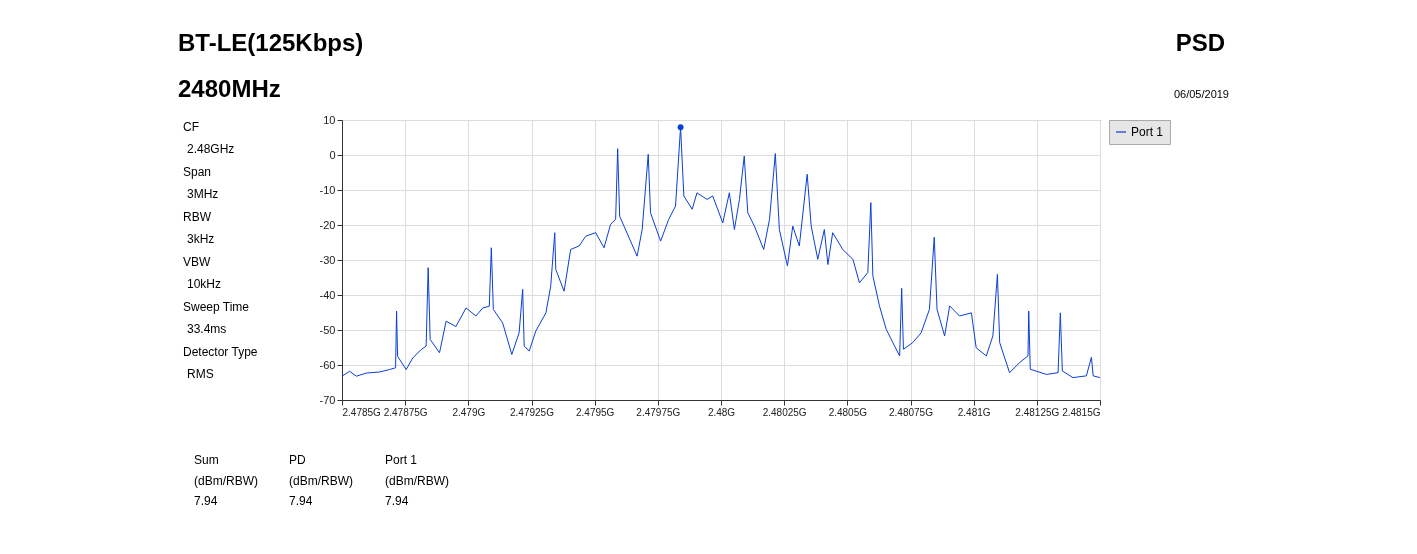  What do you see at coordinates (216, 307) in the screenshot?
I see `text: Sweep Time` at bounding box center [216, 307].